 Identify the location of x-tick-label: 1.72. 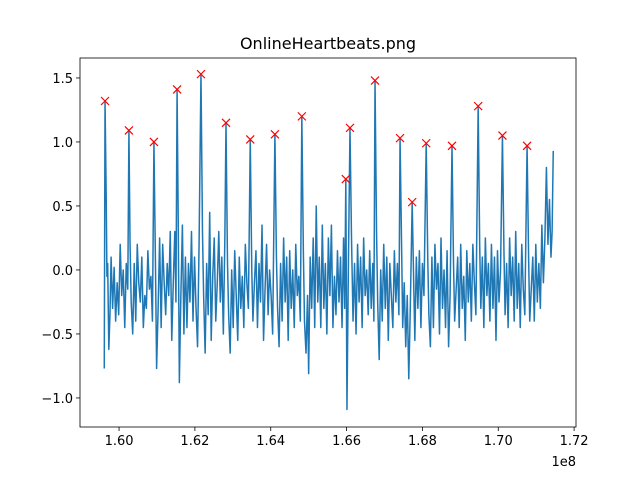
(574, 441).